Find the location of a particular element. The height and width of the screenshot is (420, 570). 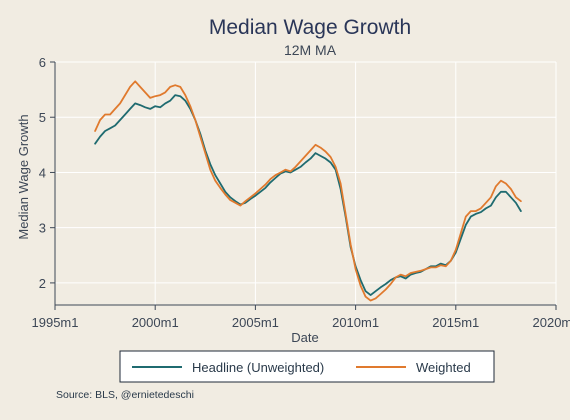

y-tick-label: 4 is located at coordinates (42, 172).